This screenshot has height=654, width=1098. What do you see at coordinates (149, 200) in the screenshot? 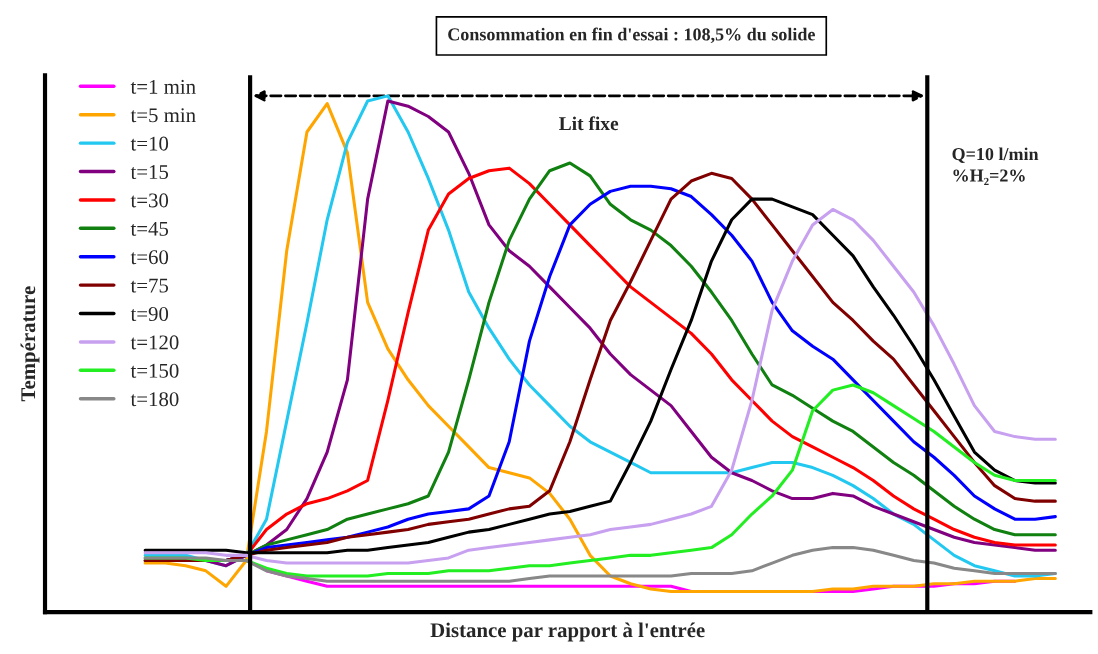
I see `legend-label: t=30` at bounding box center [149, 200].